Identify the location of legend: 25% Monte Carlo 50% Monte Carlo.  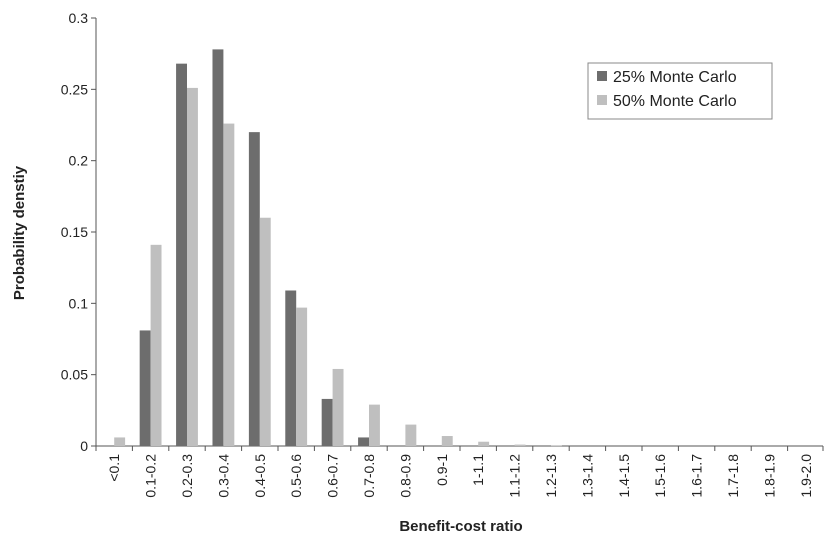
(680, 91).